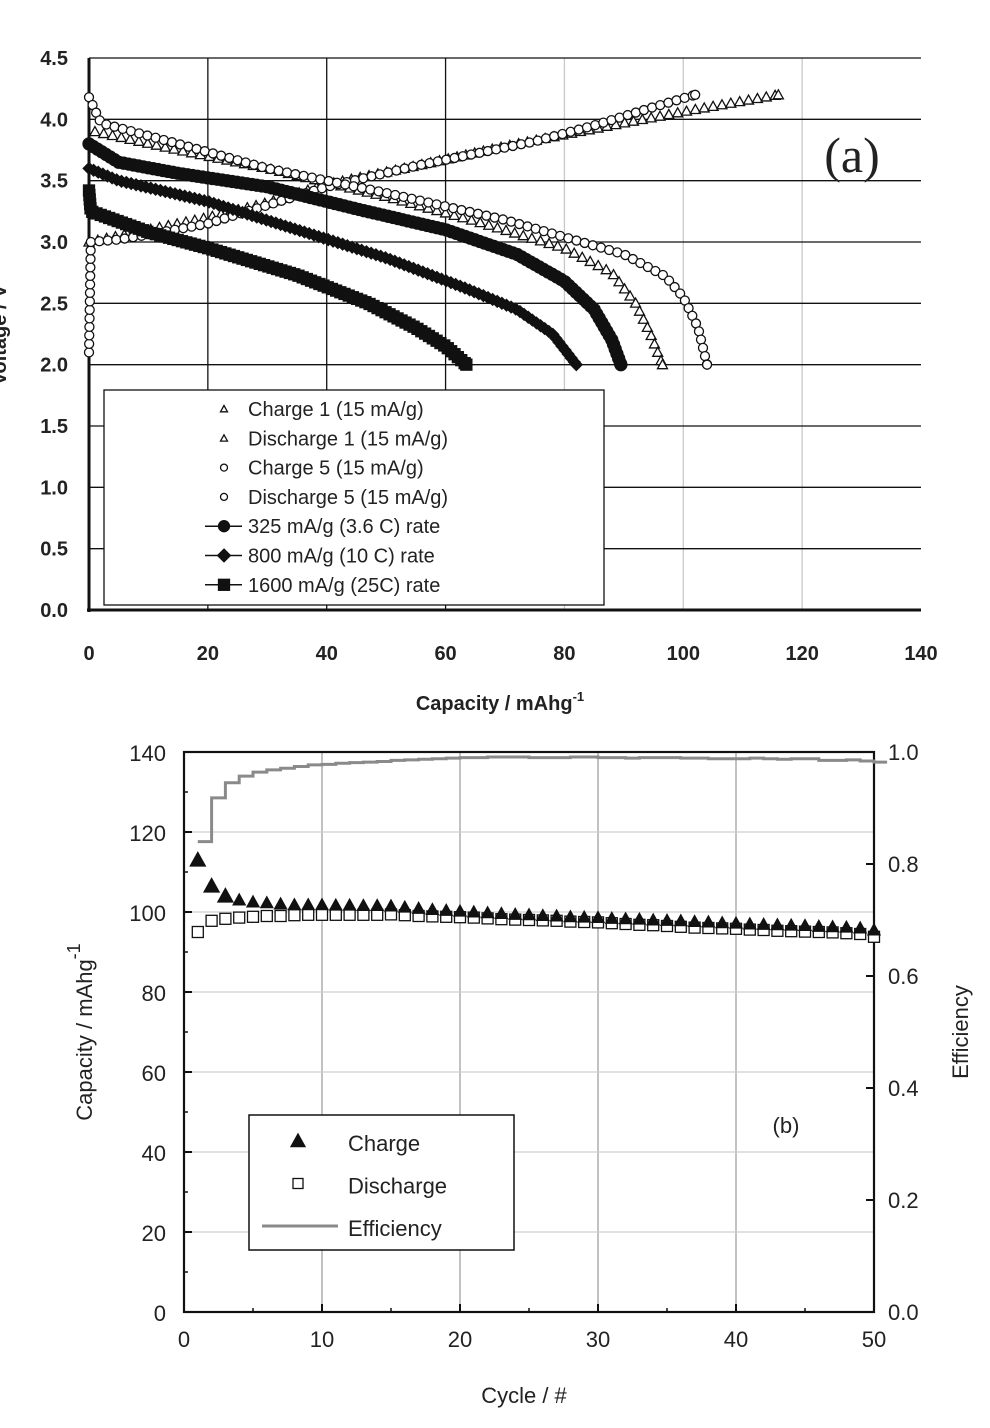 This screenshot has height=1428, width=990. Describe the element at coordinates (154, 1153) in the screenshot. I see `y-tick-label: 40` at that location.